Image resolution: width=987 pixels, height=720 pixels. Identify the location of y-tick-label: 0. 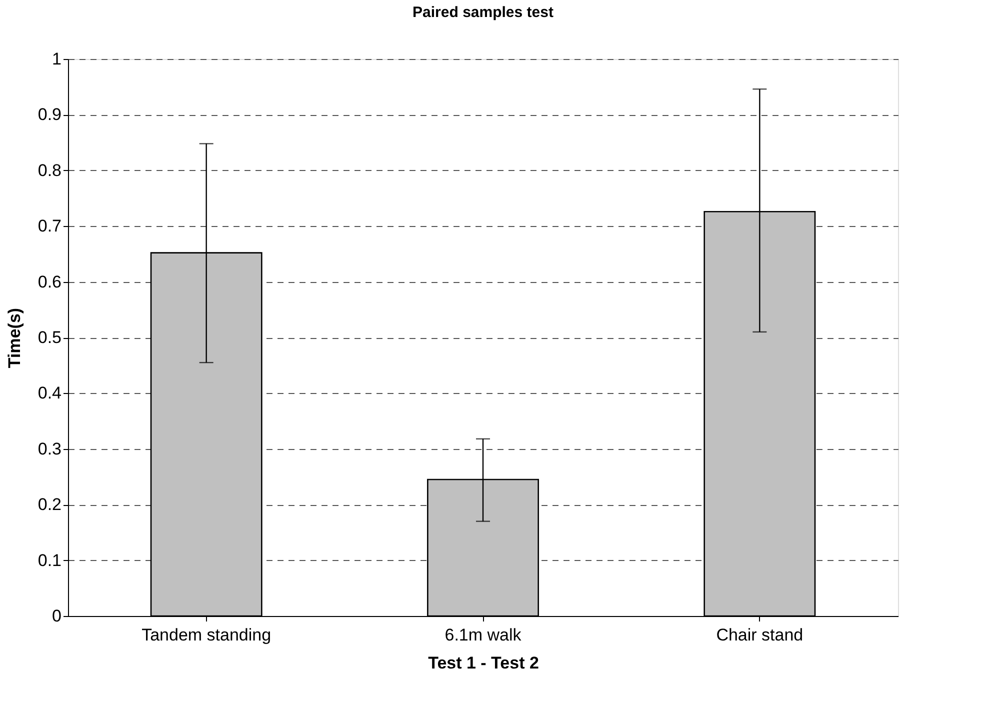
(57, 616).